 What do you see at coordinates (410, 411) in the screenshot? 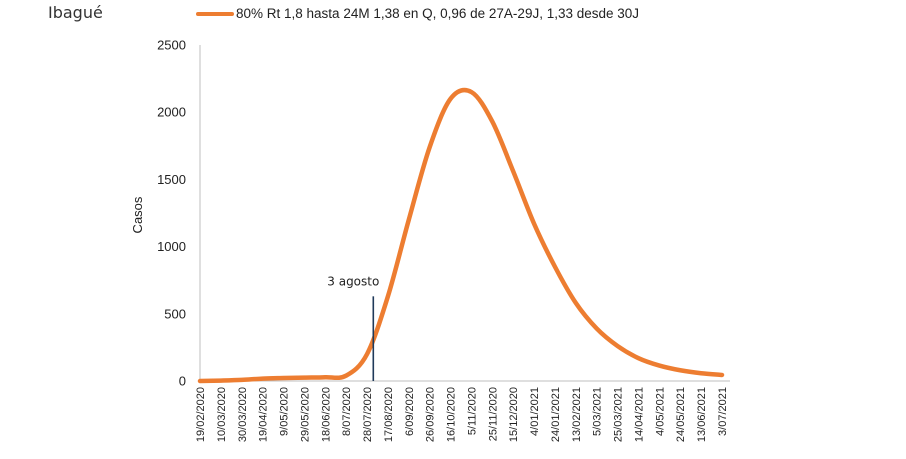
I see `x-tick-label: 6/09/2020` at bounding box center [410, 411].